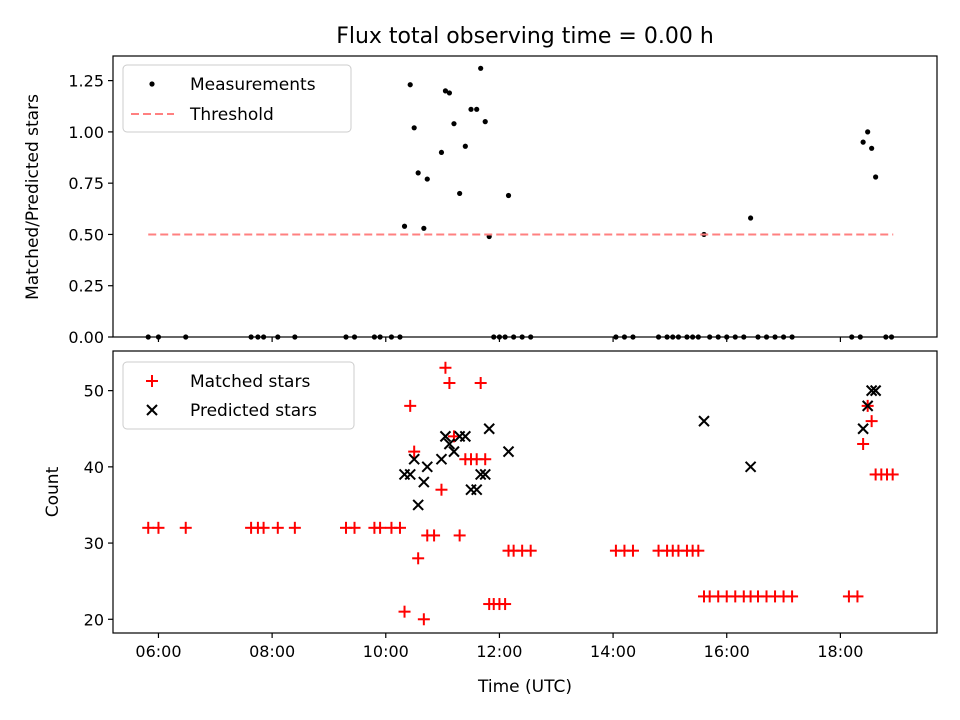 Image resolution: width=960 pixels, height=720 pixels. What do you see at coordinates (152, 381) in the screenshot?
I see `legend-matched-marker` at bounding box center [152, 381].